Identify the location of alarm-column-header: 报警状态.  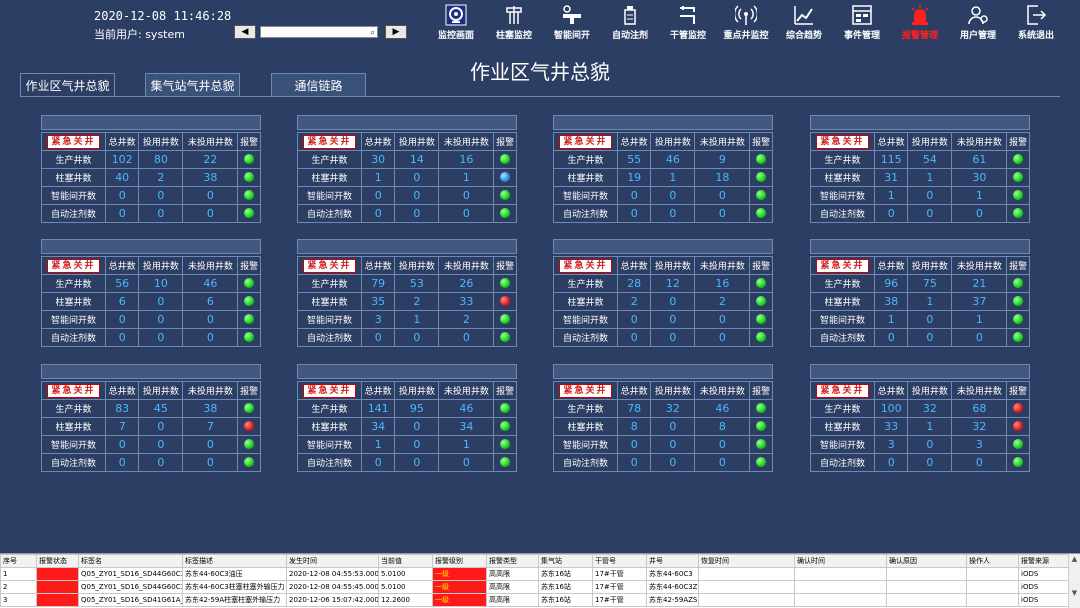
(57, 561).